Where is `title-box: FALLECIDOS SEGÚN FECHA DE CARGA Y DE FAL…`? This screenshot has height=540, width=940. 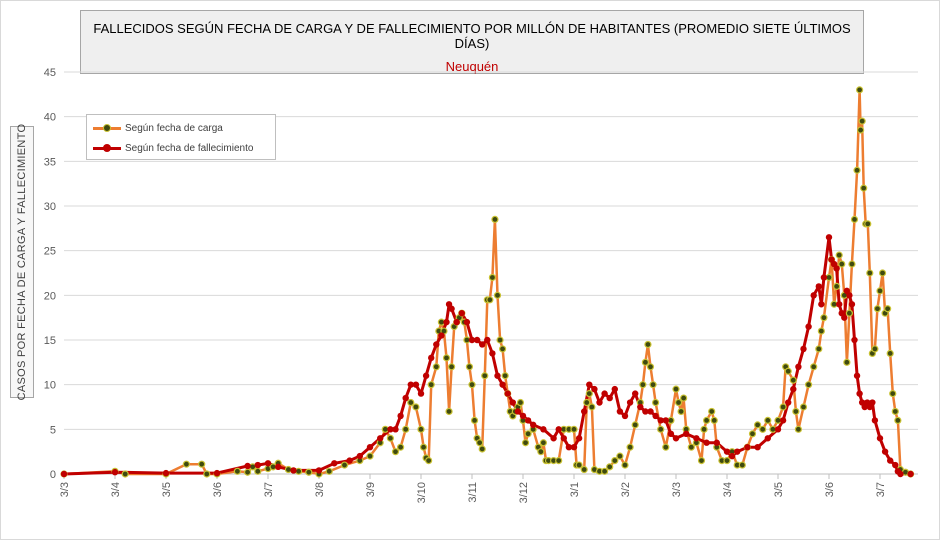 title-box: FALLECIDOS SEGÚN FECHA DE CARGA Y DE FAL… is located at coordinates (472, 42).